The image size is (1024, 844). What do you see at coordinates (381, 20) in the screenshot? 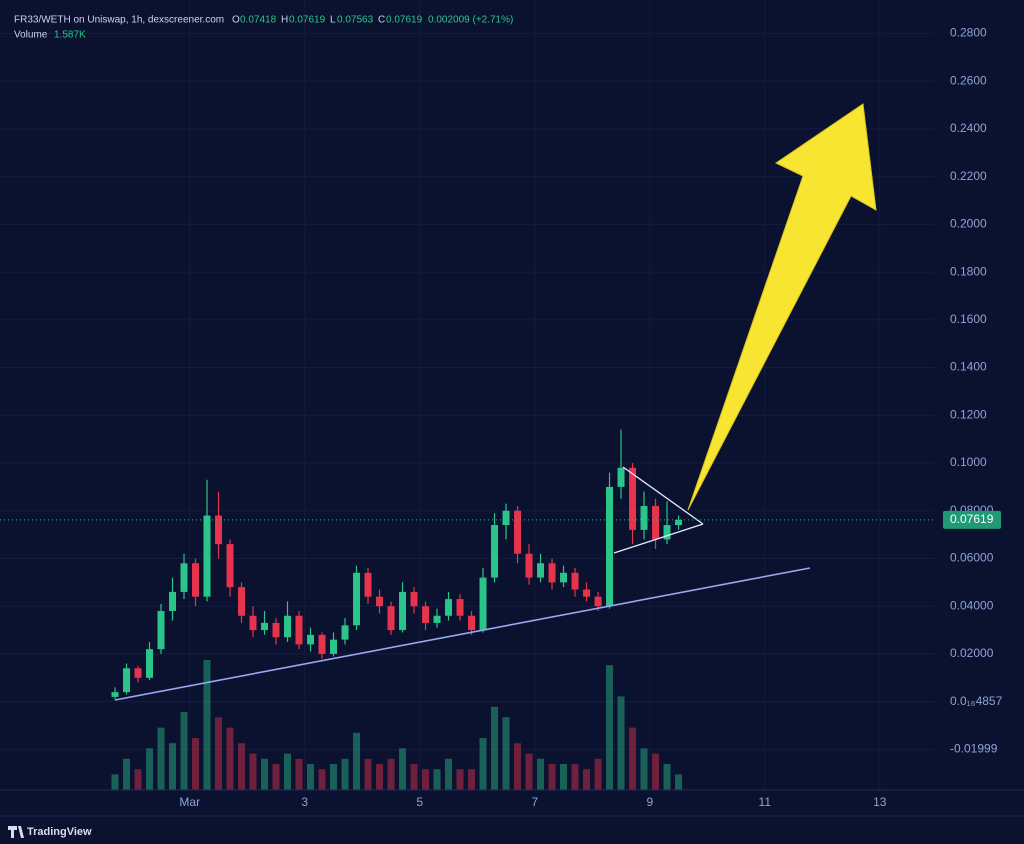
I see `close-key: C` at bounding box center [381, 20].